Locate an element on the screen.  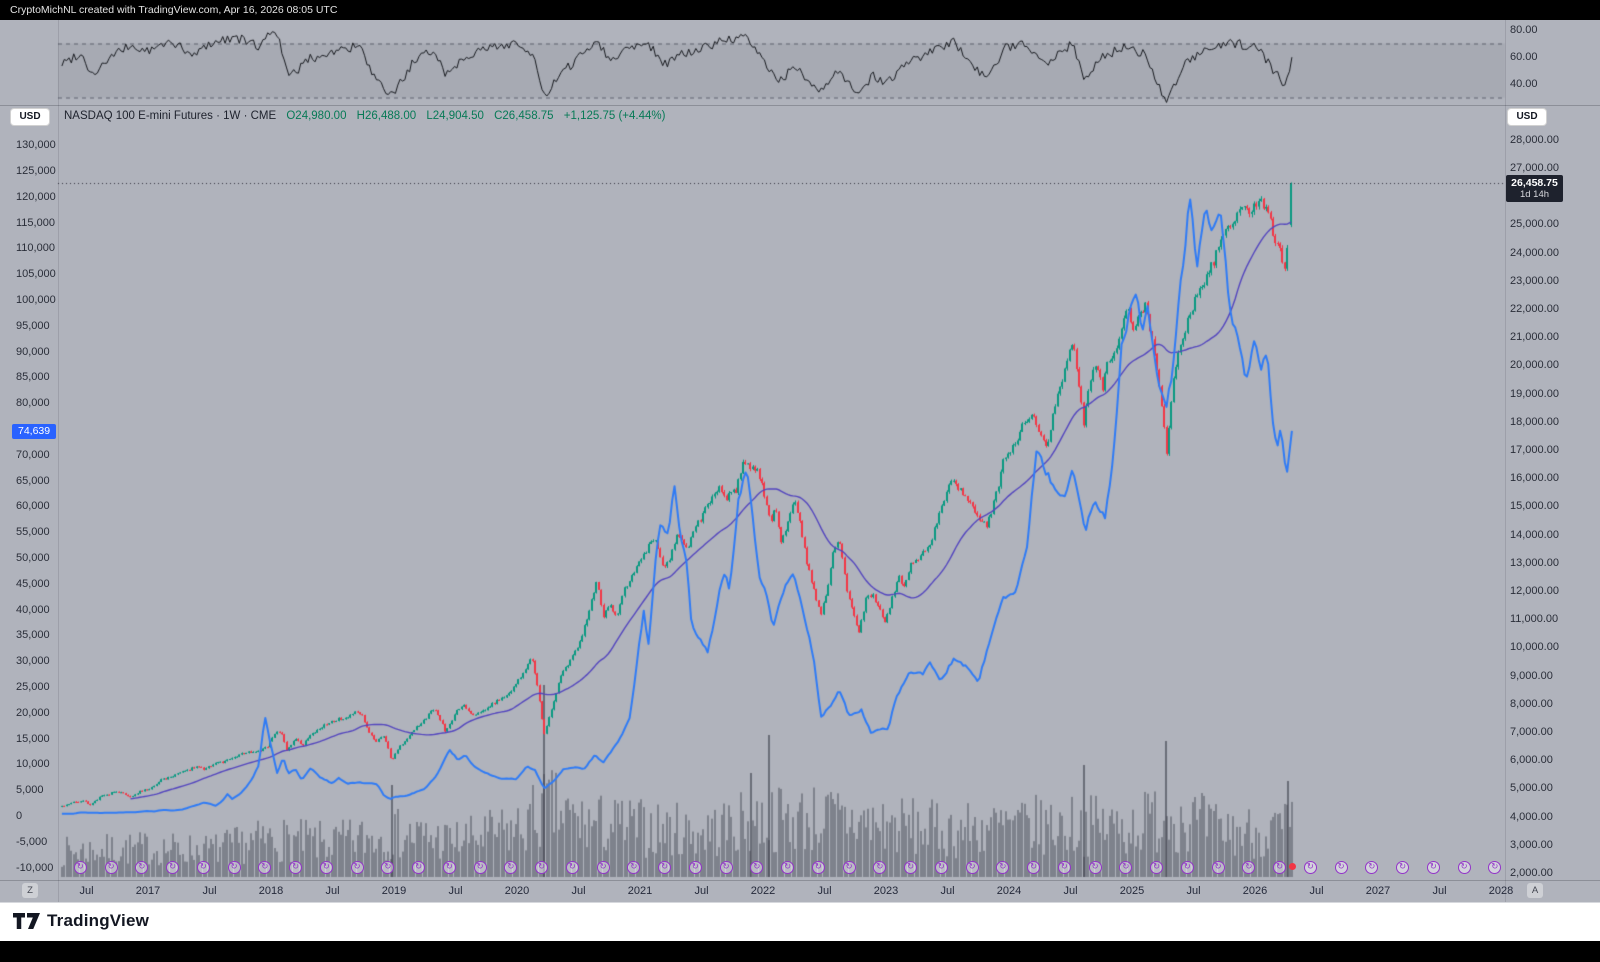
left-price-tick: -5,000 is located at coordinates (32, 841).